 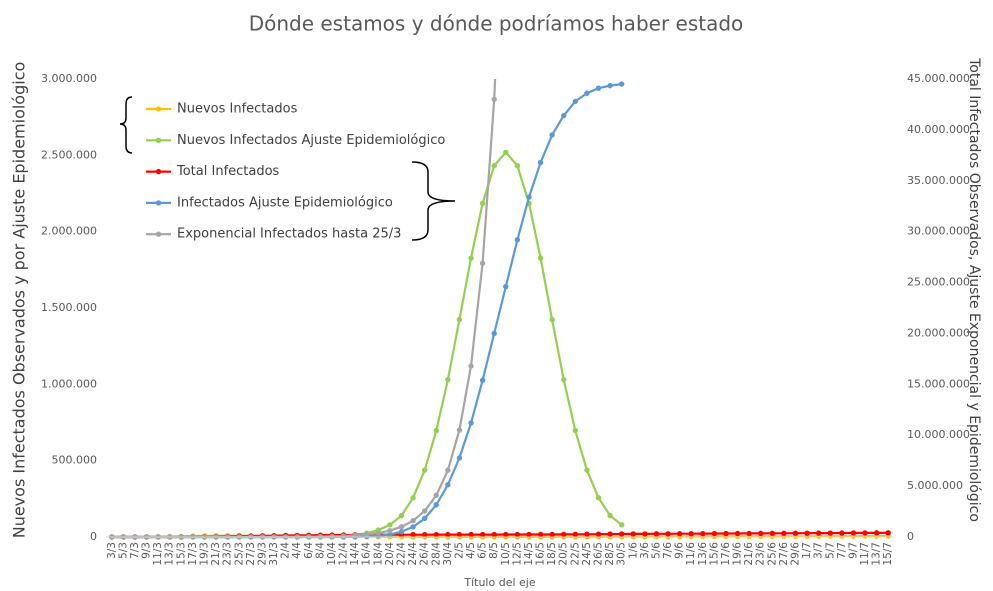 What do you see at coordinates (680, 550) in the screenshot?
I see `x-tick-label: 9/6` at bounding box center [680, 550].